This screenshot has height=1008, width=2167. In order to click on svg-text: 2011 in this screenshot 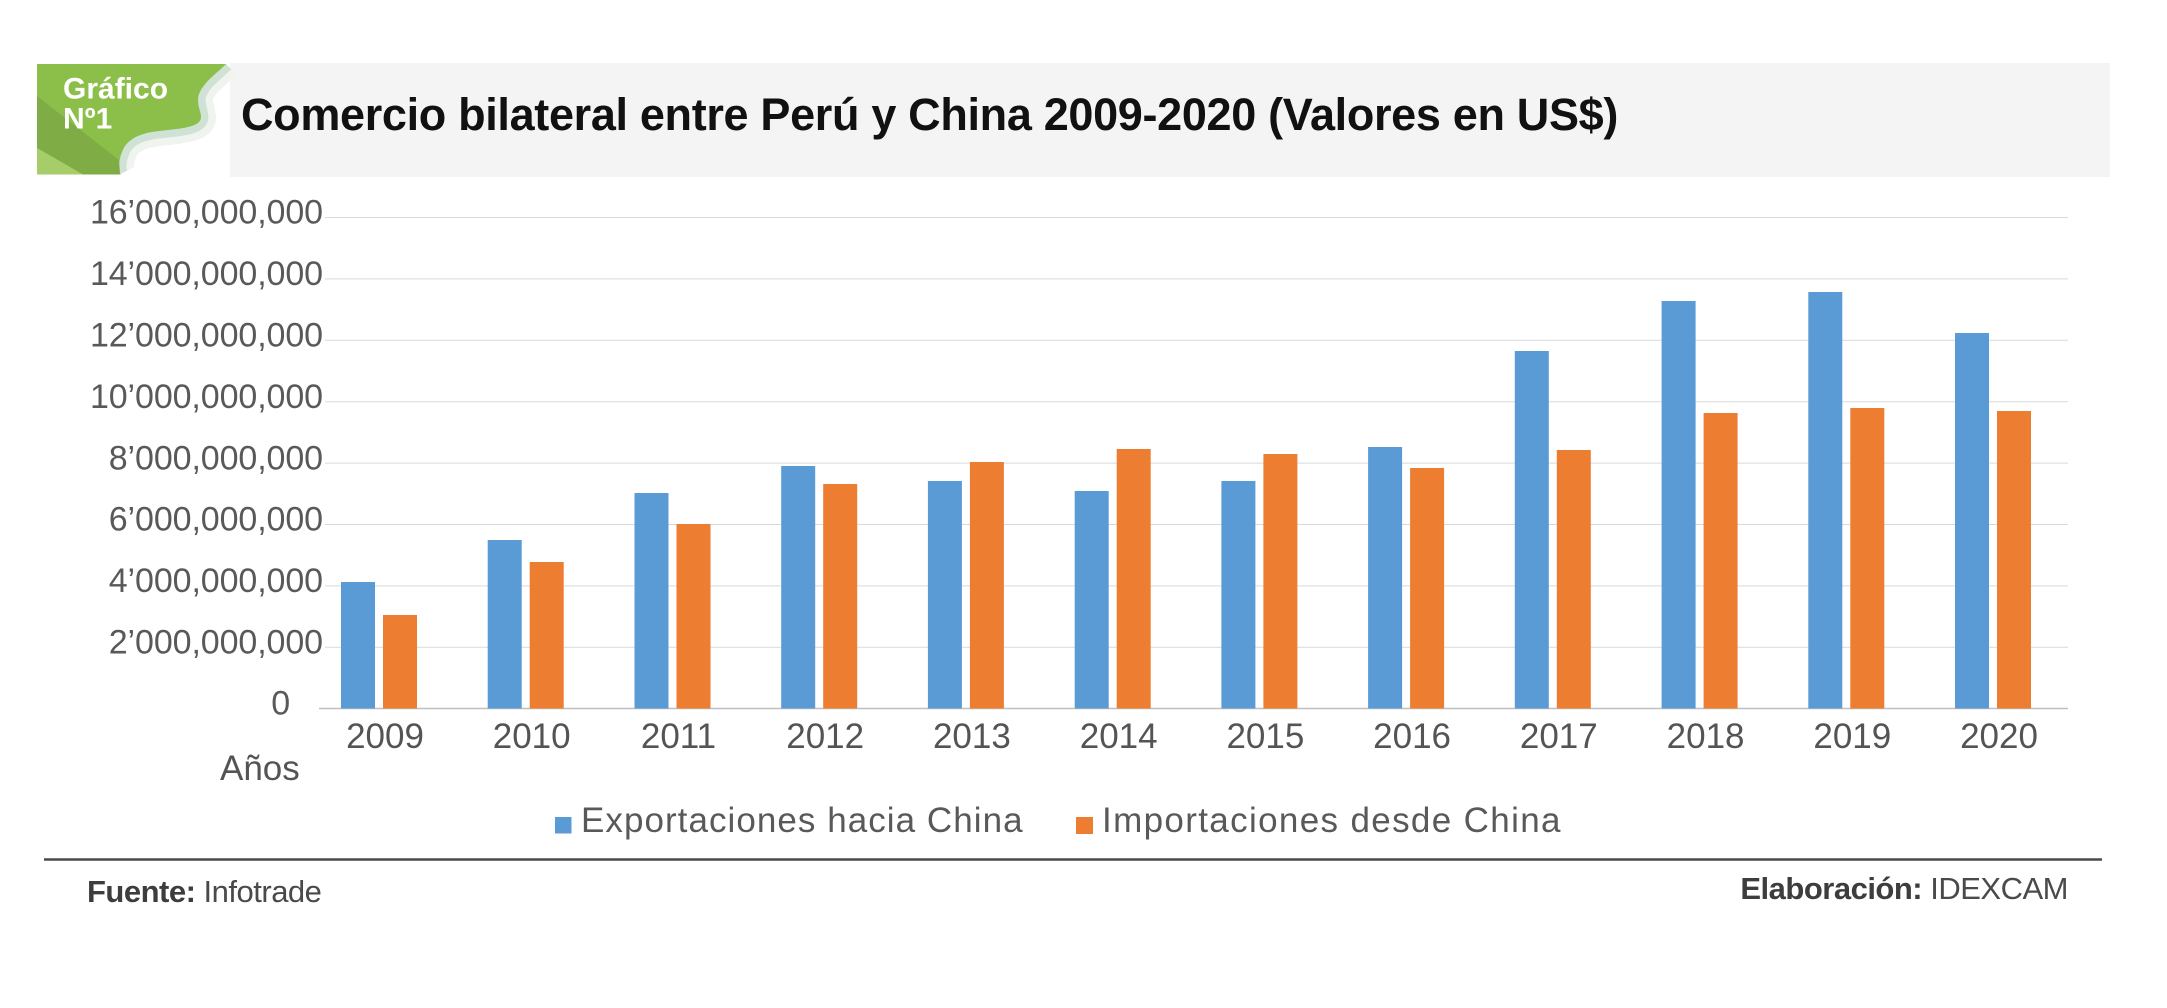, I will do `click(678, 736)`.